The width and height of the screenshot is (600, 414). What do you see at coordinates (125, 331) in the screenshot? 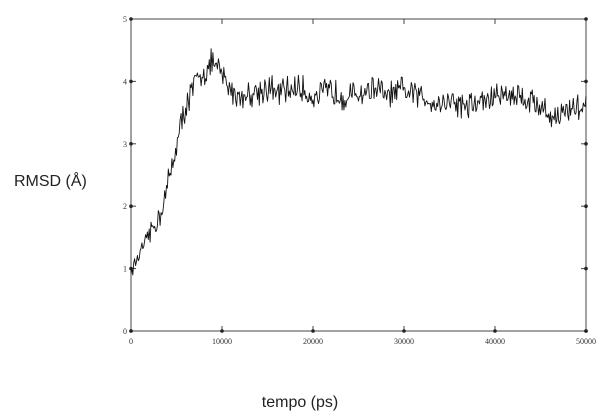
I see `y-tick-label: 0` at bounding box center [125, 331].